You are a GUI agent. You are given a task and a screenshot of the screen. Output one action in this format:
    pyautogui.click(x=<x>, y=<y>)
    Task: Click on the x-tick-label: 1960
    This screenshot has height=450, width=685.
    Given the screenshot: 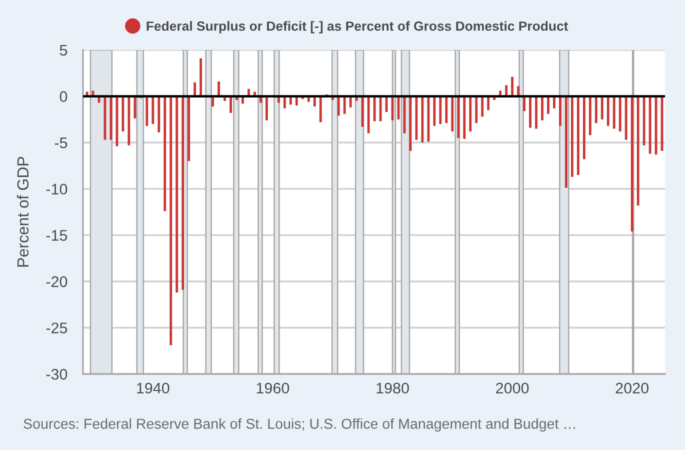 What is the action you would take?
    pyautogui.click(x=273, y=388)
    